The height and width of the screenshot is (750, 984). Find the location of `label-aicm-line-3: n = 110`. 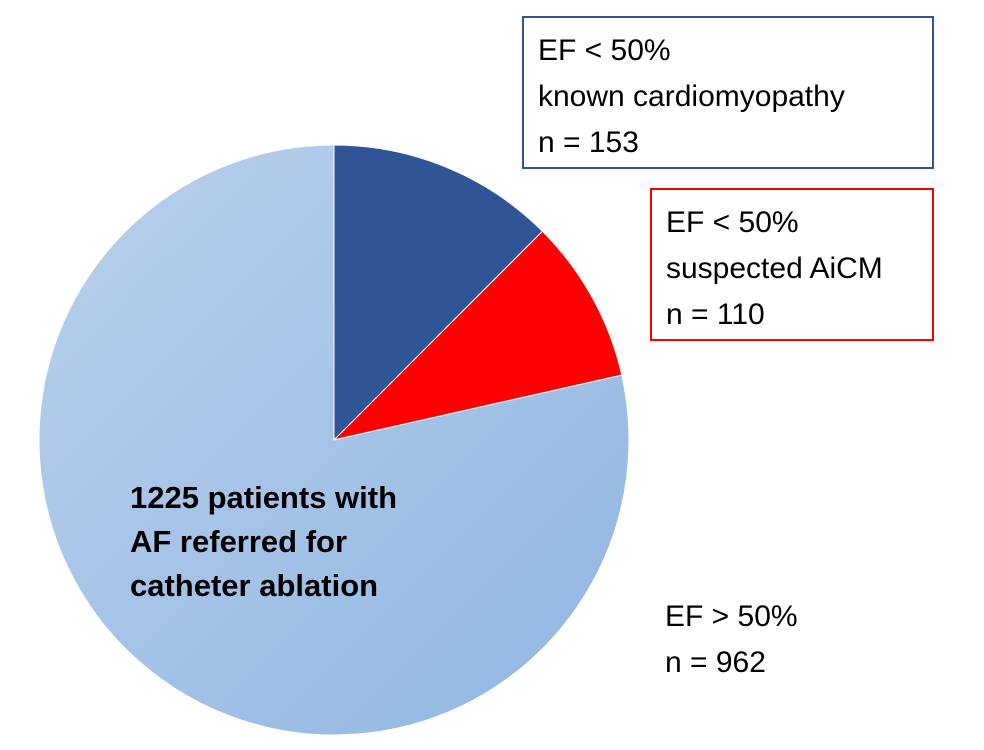

label-aicm-line-3: n = 110 is located at coordinates (715, 314).